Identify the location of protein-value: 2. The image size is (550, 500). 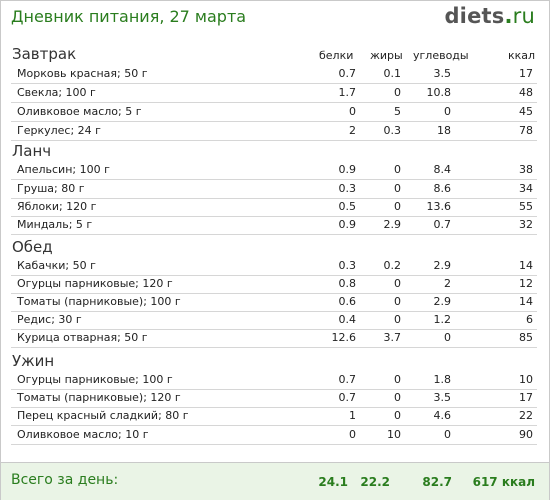
(352, 130).